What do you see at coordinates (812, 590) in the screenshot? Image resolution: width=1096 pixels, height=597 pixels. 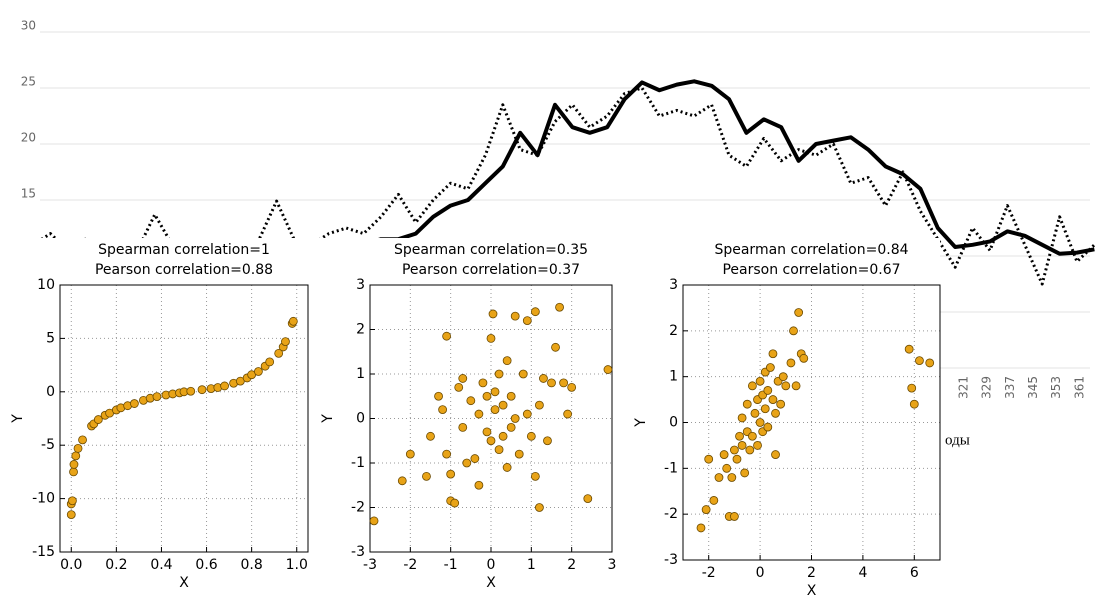 I see `x-axis-label: X` at bounding box center [812, 590].